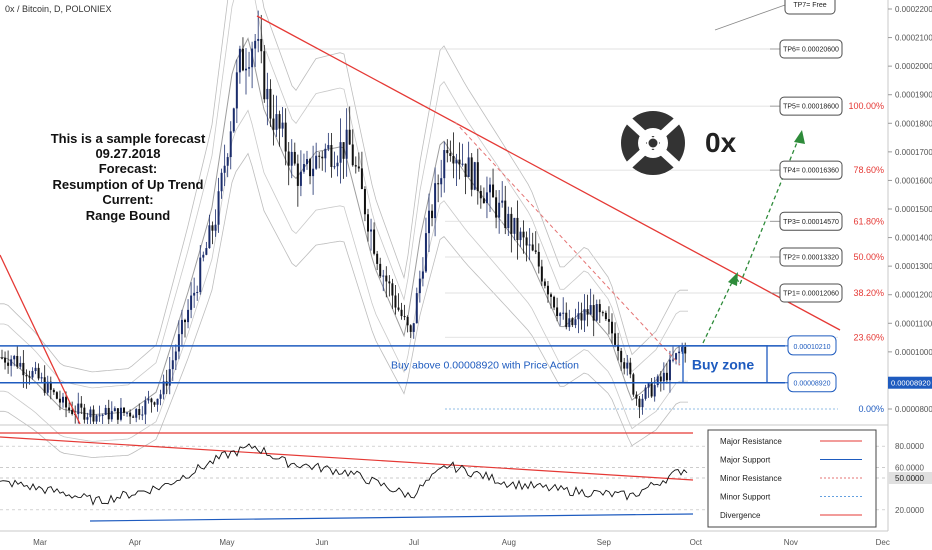 This screenshot has height=550, width=932. Describe the element at coordinates (721, 142) in the screenshot. I see `logo-text: 0x` at that location.